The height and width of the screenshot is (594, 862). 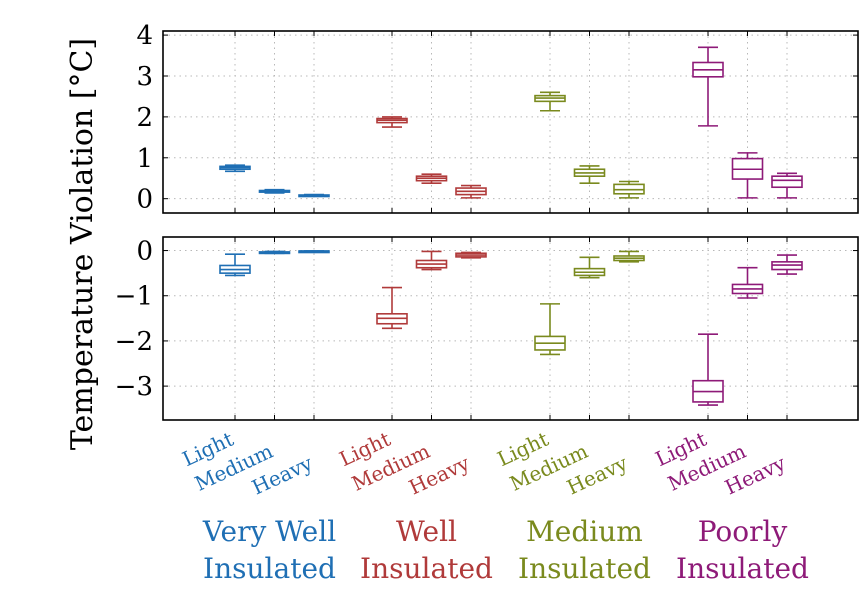 I want to click on y-tick-label: 1, so click(x=144, y=159).